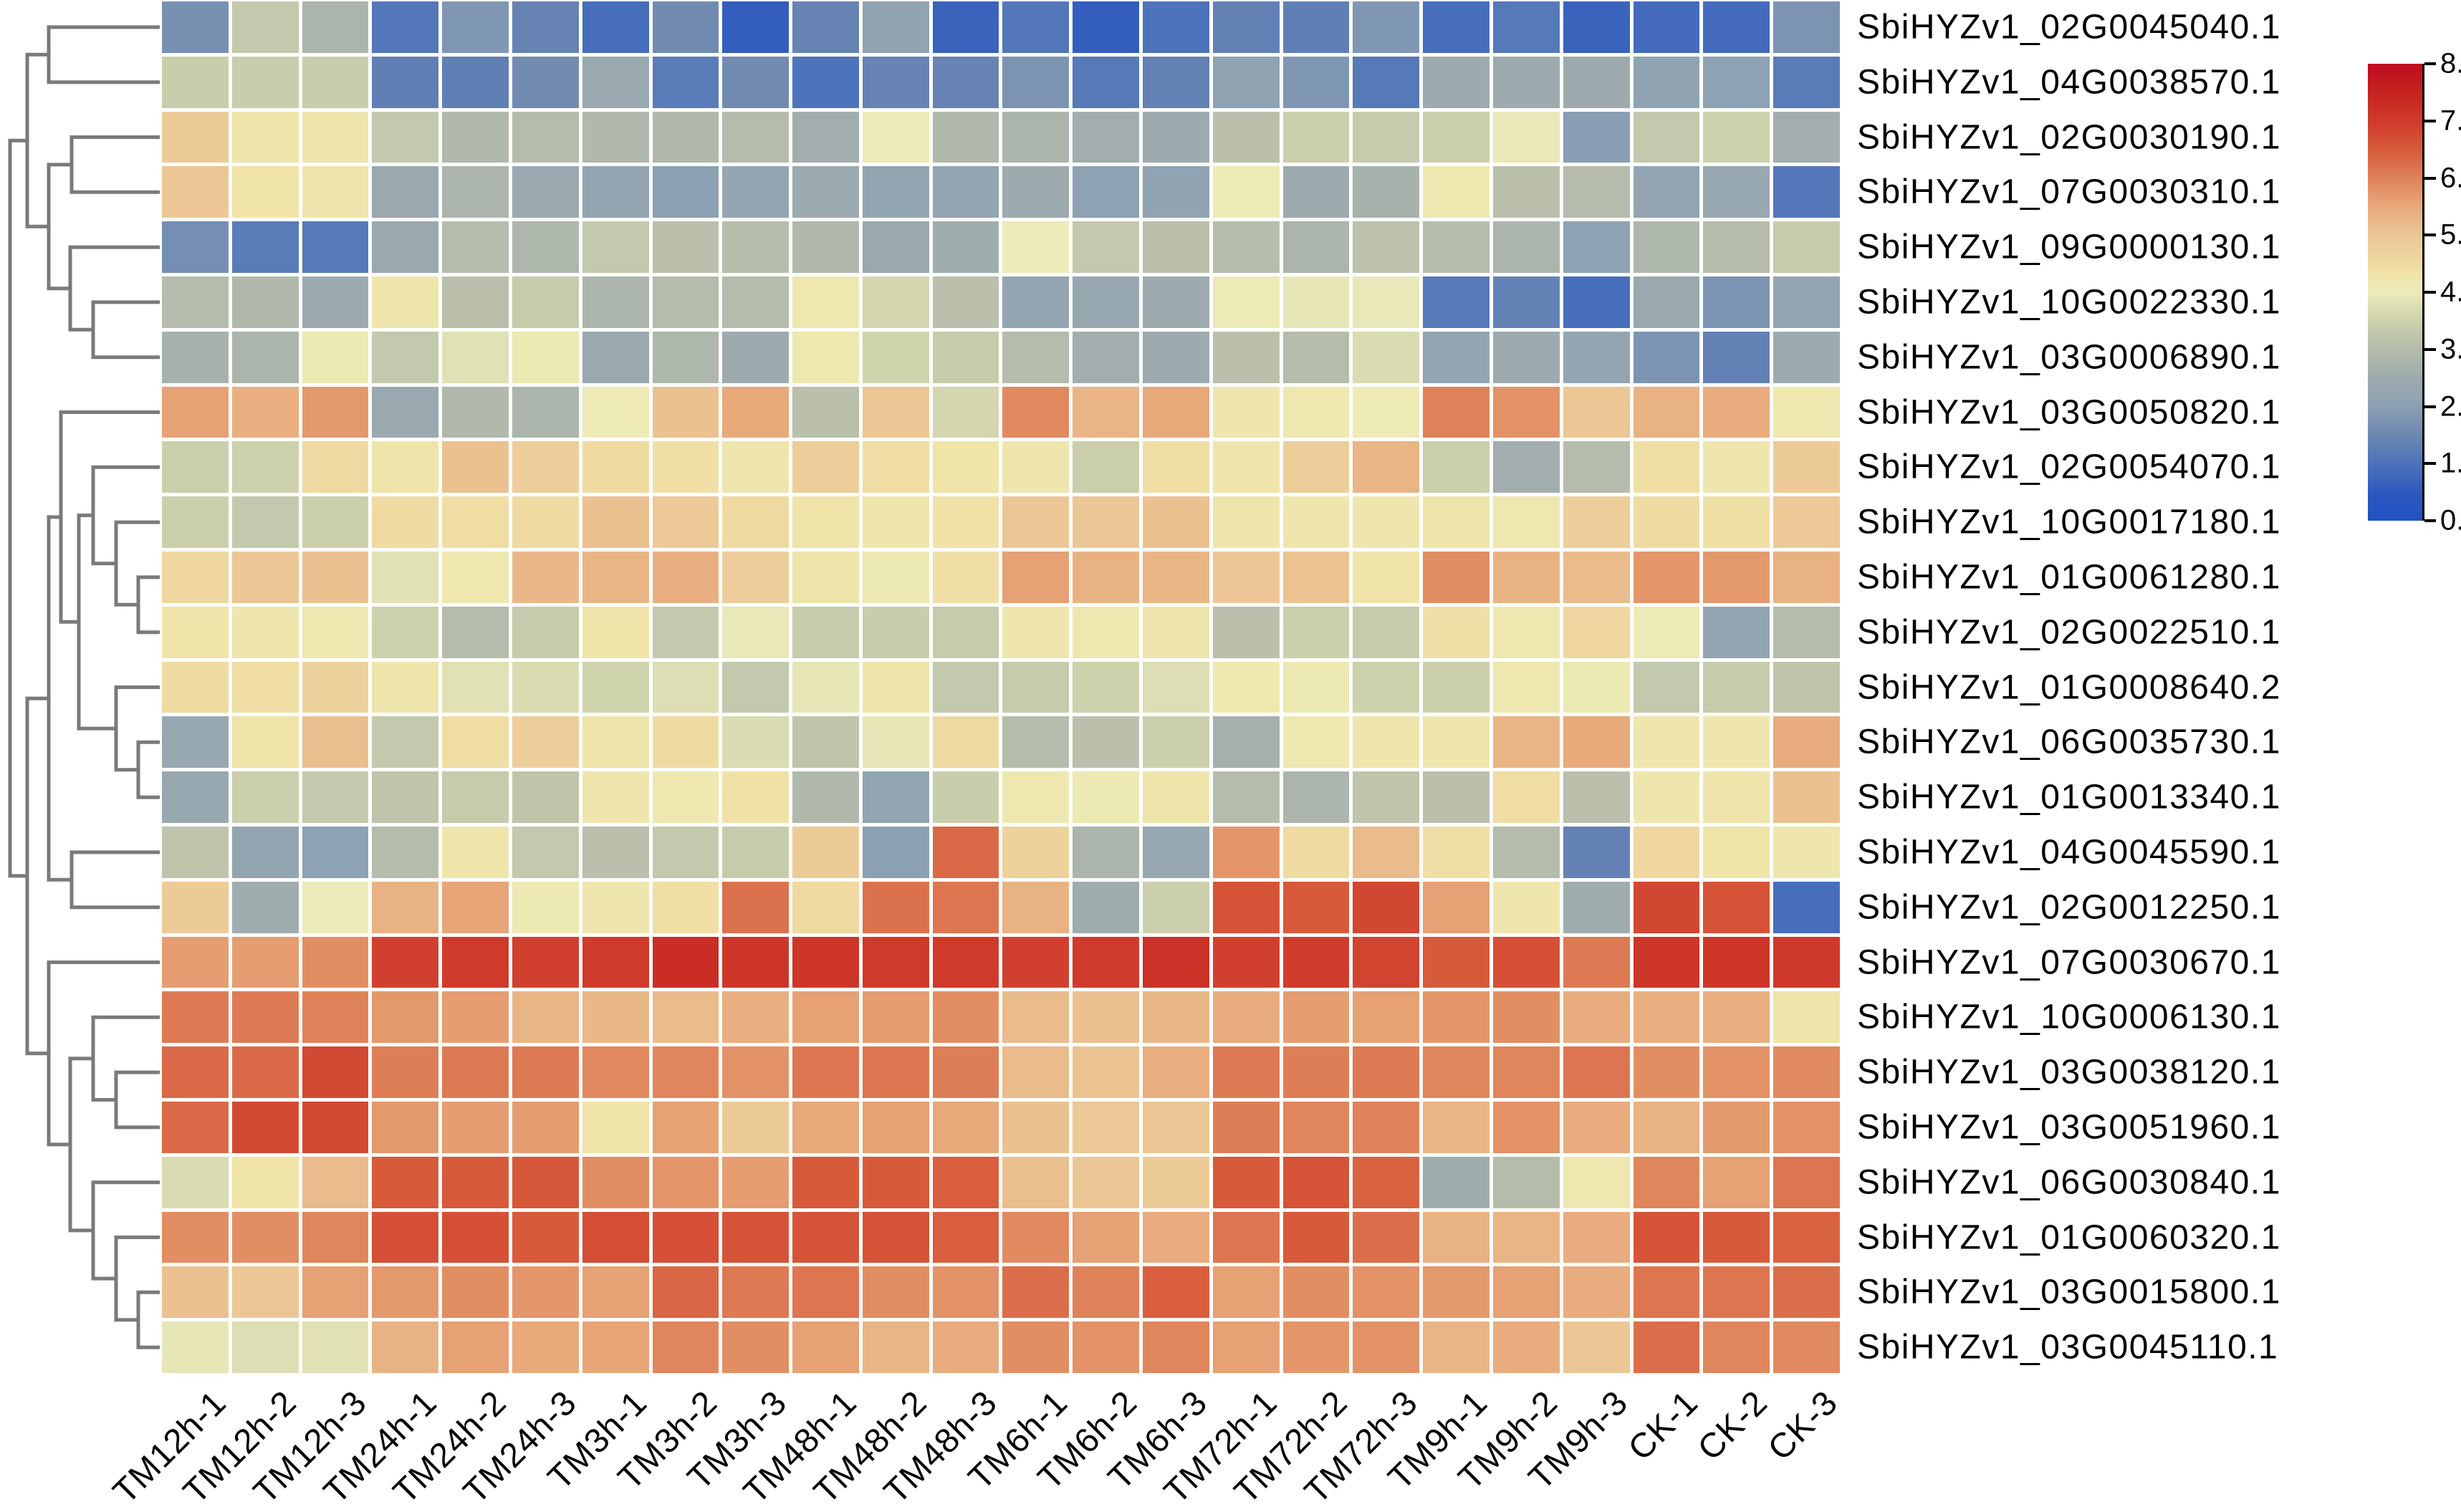  Describe the element at coordinates (2069, 247) in the screenshot. I see `row-label: SbiHYZv1_09G0000130.1` at that location.